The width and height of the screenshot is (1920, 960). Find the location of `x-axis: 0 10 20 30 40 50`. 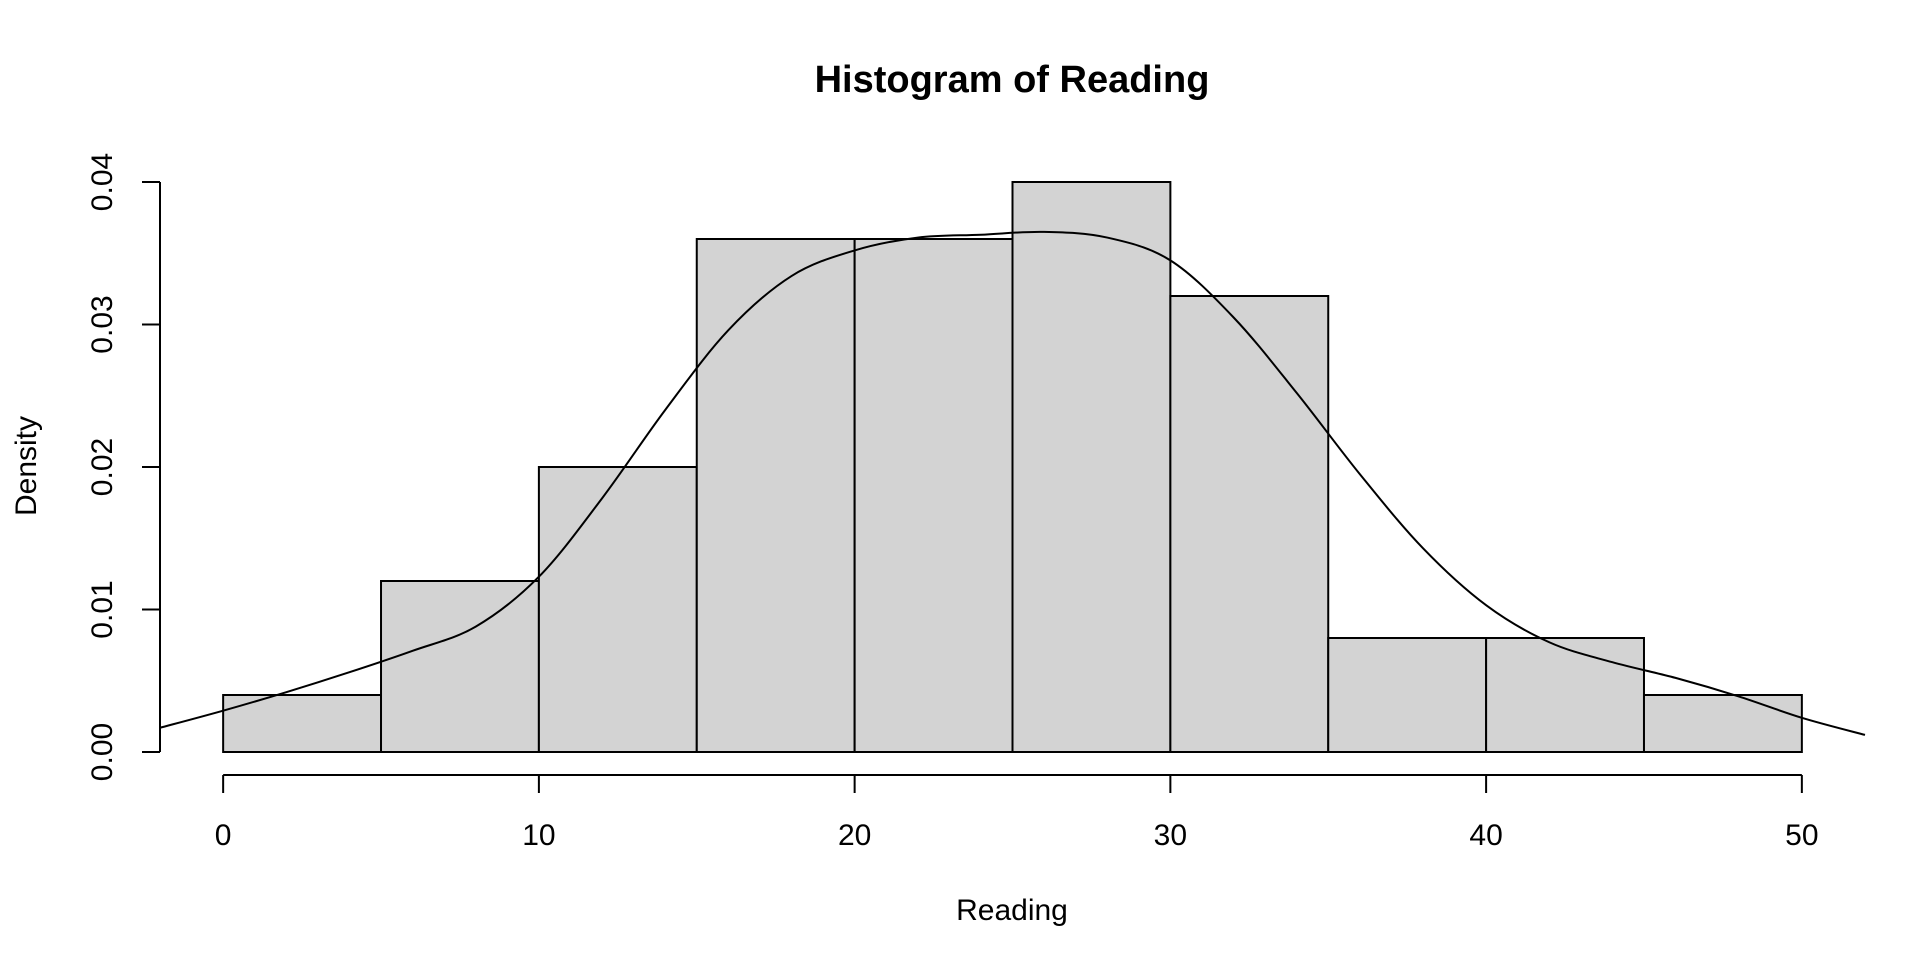

x-axis: 0 10 20 30 40 50 is located at coordinates (1017, 813).